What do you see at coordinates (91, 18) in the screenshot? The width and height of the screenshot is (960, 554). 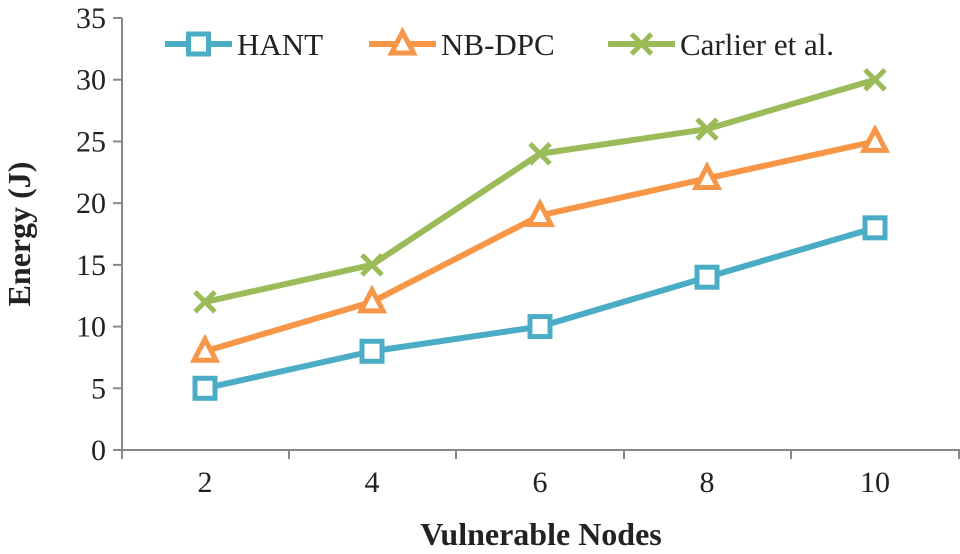 I see `y-tick-label: 35` at bounding box center [91, 18].